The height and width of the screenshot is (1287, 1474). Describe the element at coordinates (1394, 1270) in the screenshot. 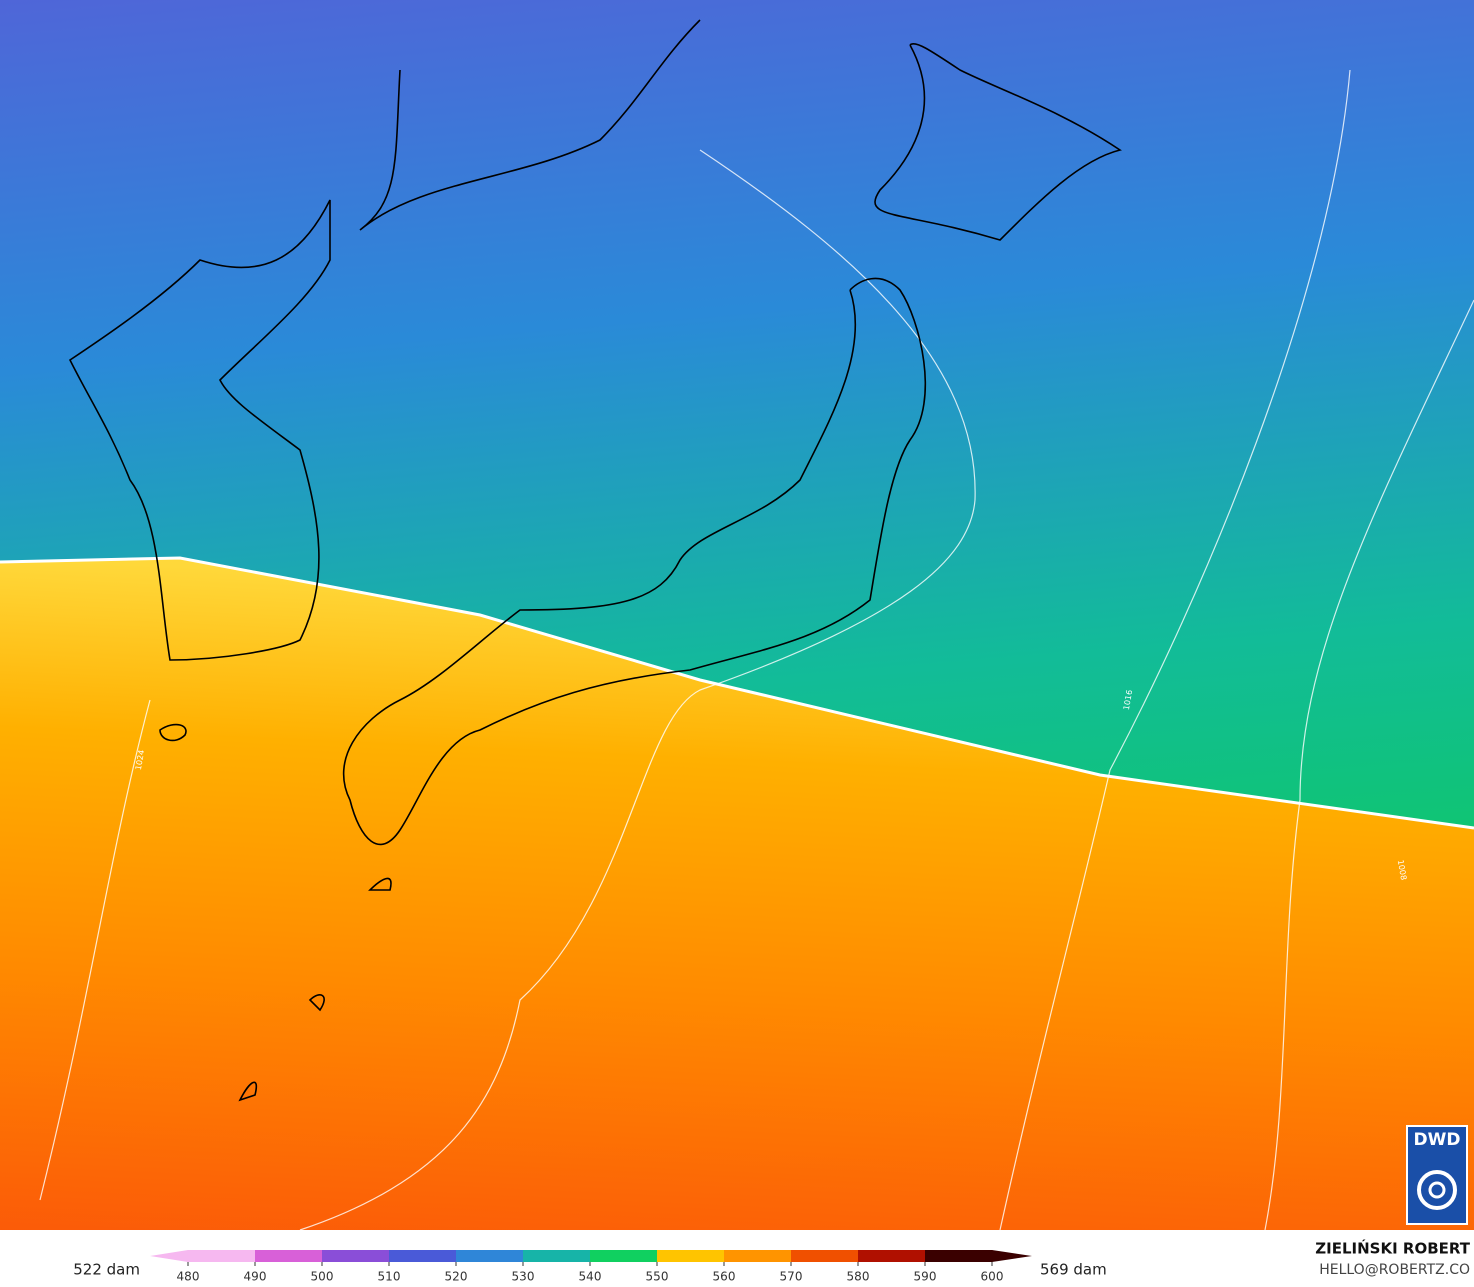

I see `credit-email: HELLO@ROBERTZ.CO` at that location.